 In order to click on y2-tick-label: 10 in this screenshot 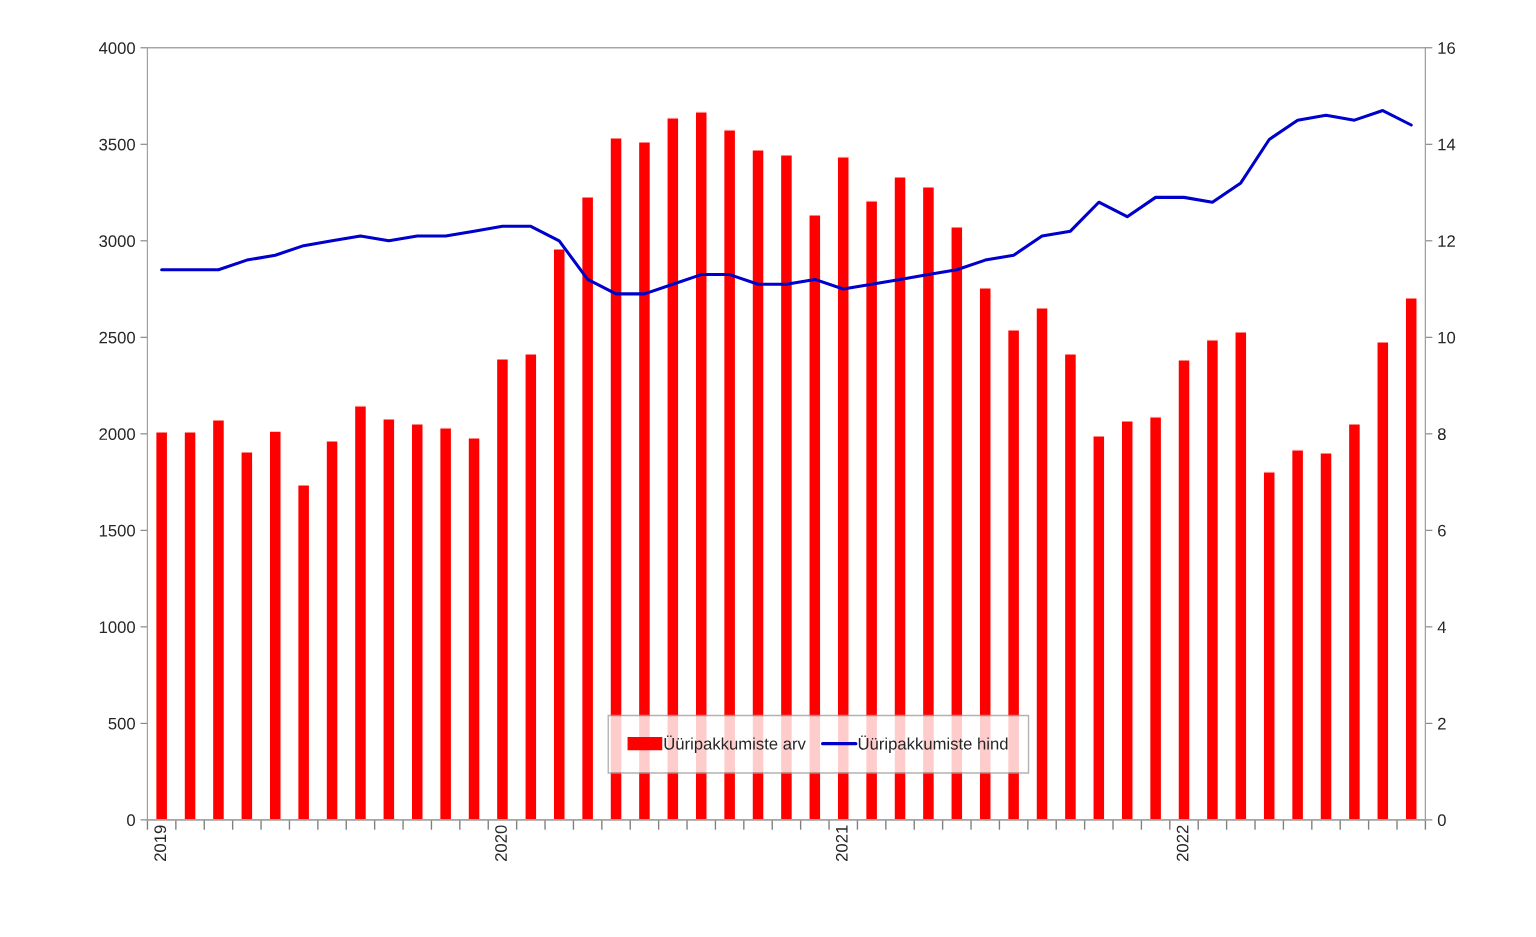, I will do `click(1447, 337)`.